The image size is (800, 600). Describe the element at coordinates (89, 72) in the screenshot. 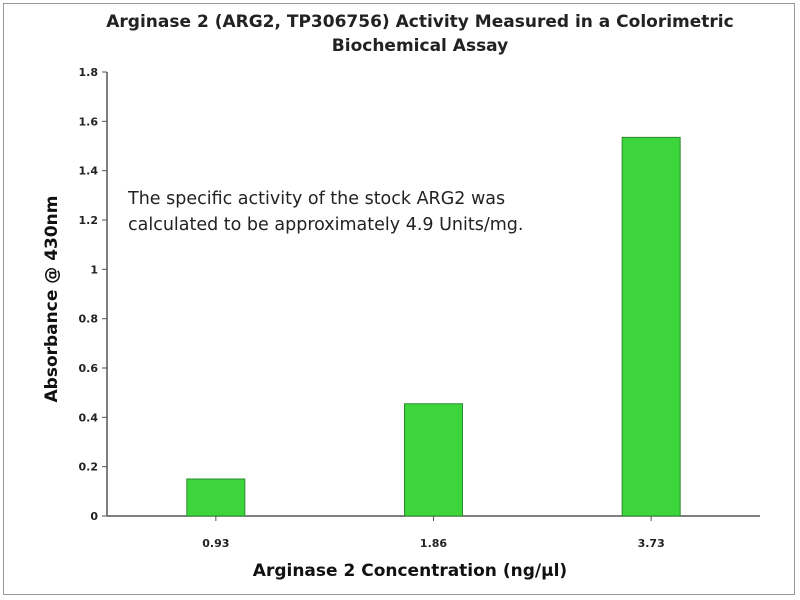

I see `y-tick-label: 1.8` at that location.